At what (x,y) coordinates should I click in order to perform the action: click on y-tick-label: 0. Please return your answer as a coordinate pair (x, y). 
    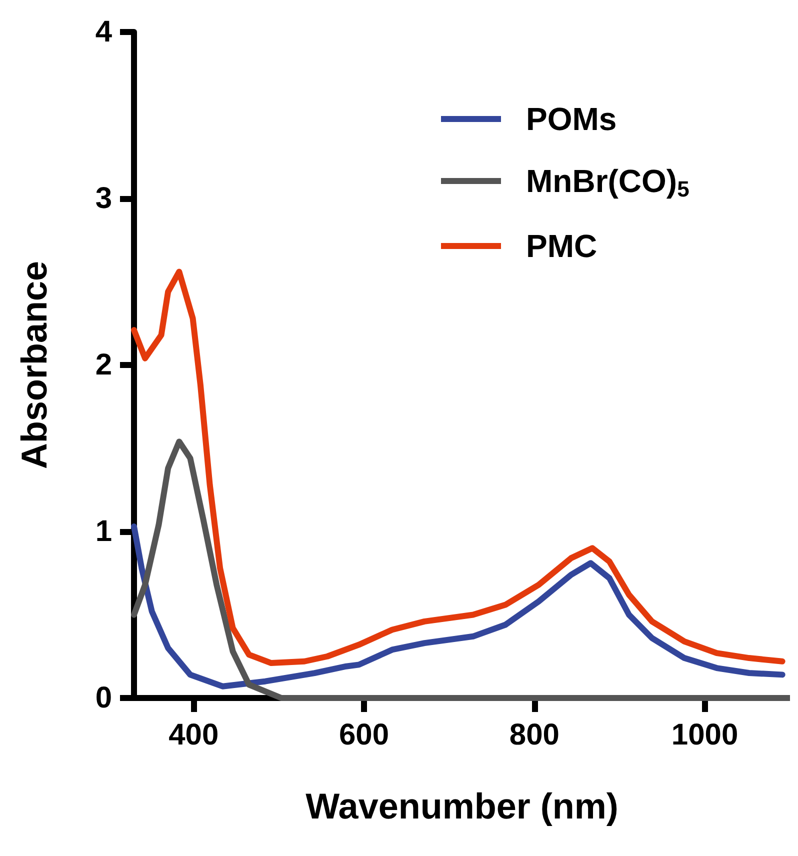
    Looking at the image, I should click on (103, 698).